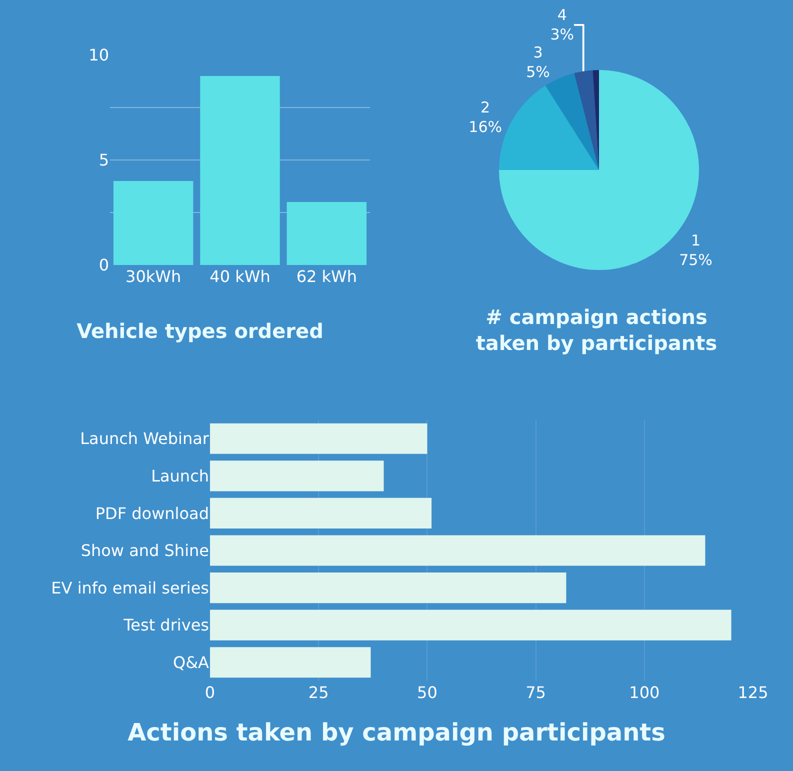 The height and width of the screenshot is (771, 793). I want to click on slice-label: 3, so click(538, 53).